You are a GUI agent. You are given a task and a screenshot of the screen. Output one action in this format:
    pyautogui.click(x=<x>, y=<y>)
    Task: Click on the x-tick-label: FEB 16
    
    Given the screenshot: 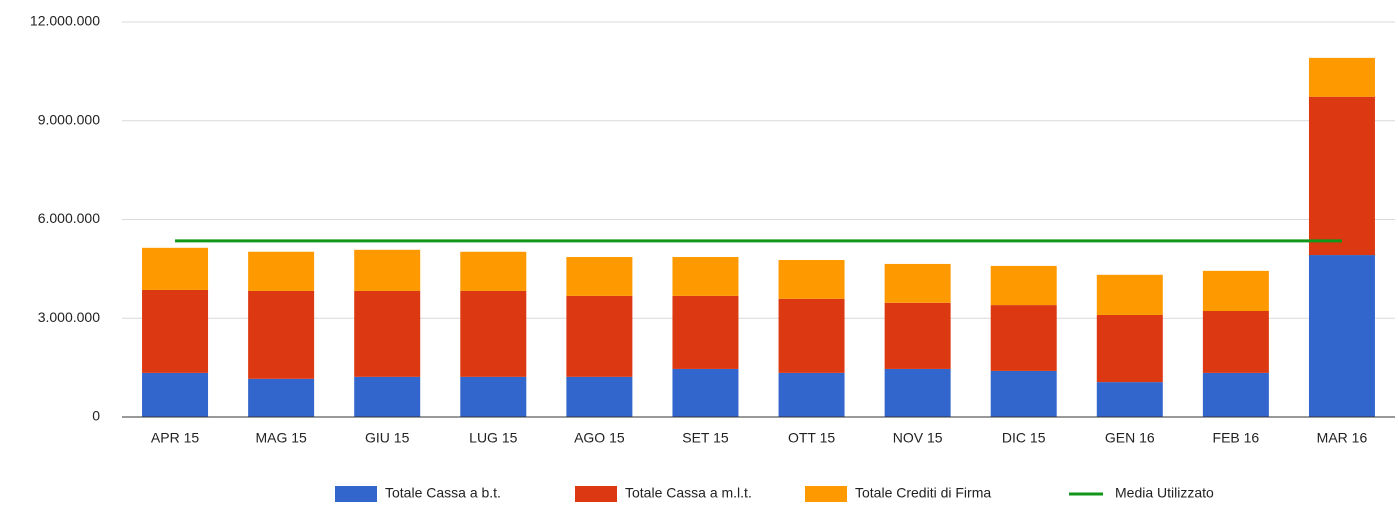 What is the action you would take?
    pyautogui.click(x=1236, y=438)
    